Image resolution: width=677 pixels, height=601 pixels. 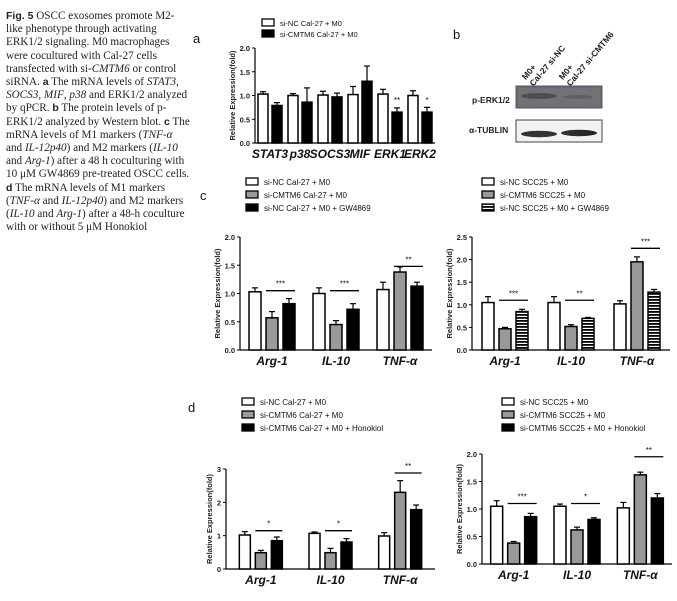 I want to click on caption-fragment: ) and M2 markers (, so click(x=95, y=207).